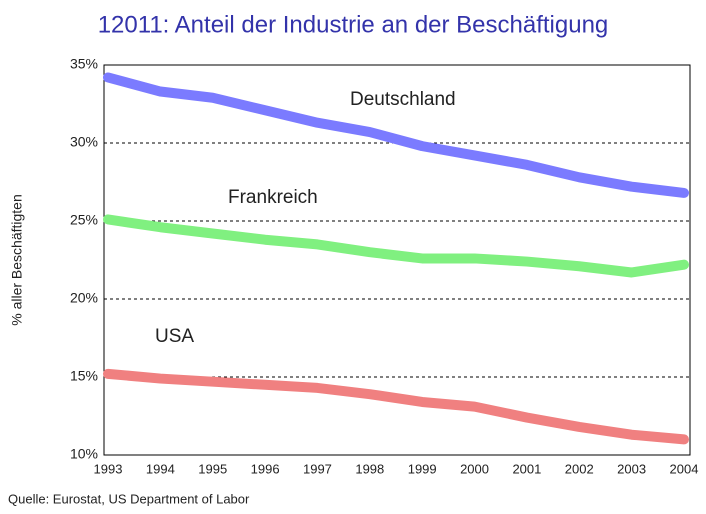  What do you see at coordinates (684, 468) in the screenshot?
I see `x-tick-label: 2004` at bounding box center [684, 468].